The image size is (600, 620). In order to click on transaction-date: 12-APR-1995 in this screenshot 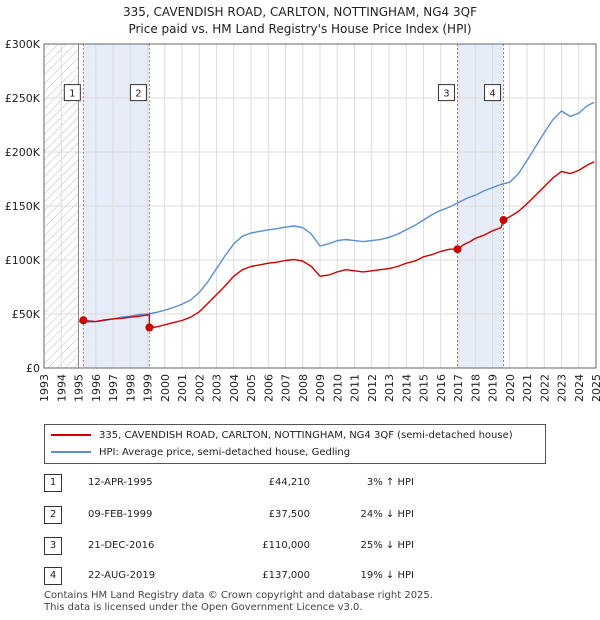, I will do `click(120, 482)`.